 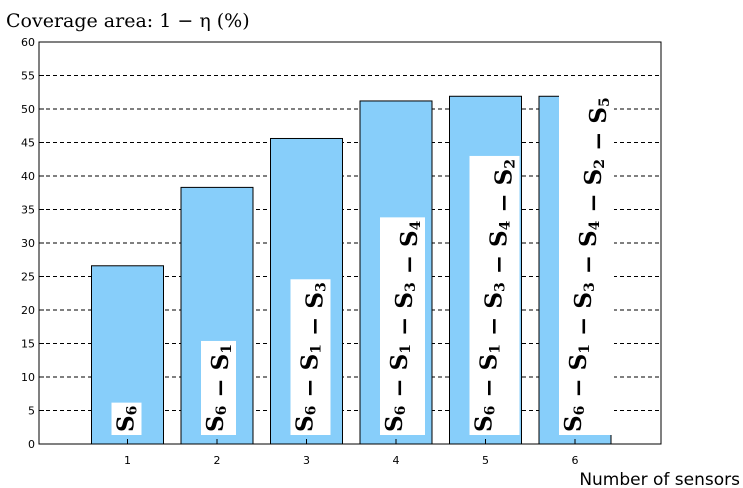 I want to click on y-tick-label: 55, so click(x=28, y=76).